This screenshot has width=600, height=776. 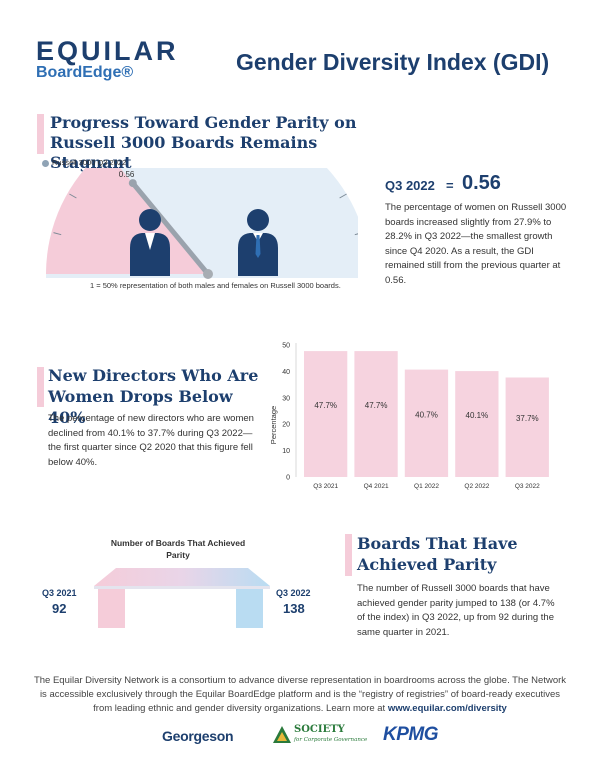 I want to click on society-logo-icon, so click(x=282, y=734).